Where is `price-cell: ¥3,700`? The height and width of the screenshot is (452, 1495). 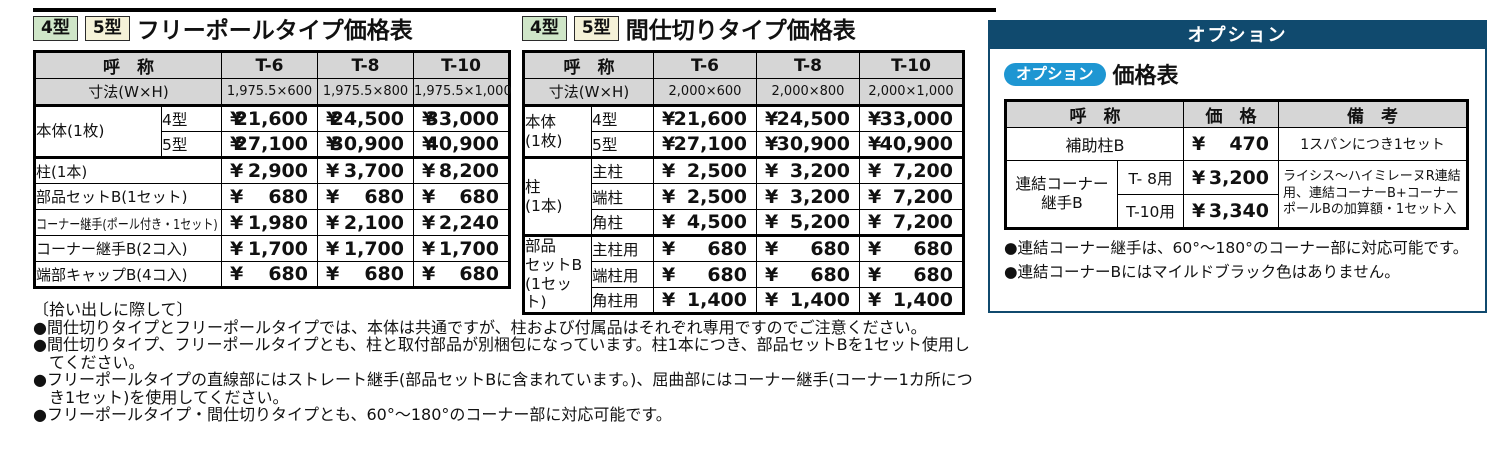
price-cell: ¥3,700 is located at coordinates (365, 170).